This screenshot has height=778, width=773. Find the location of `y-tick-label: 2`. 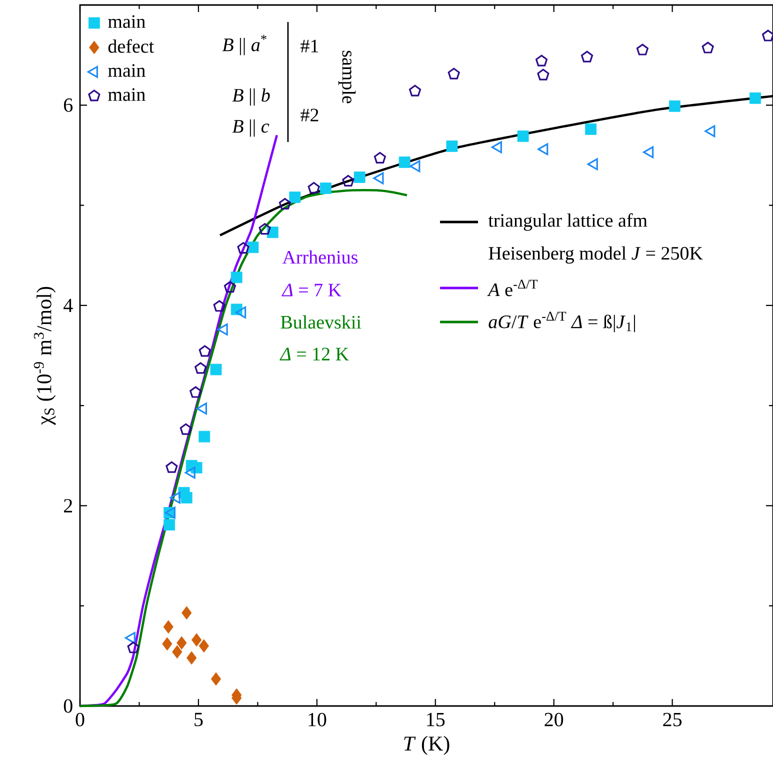

y-tick-label: 2 is located at coordinates (68, 505).